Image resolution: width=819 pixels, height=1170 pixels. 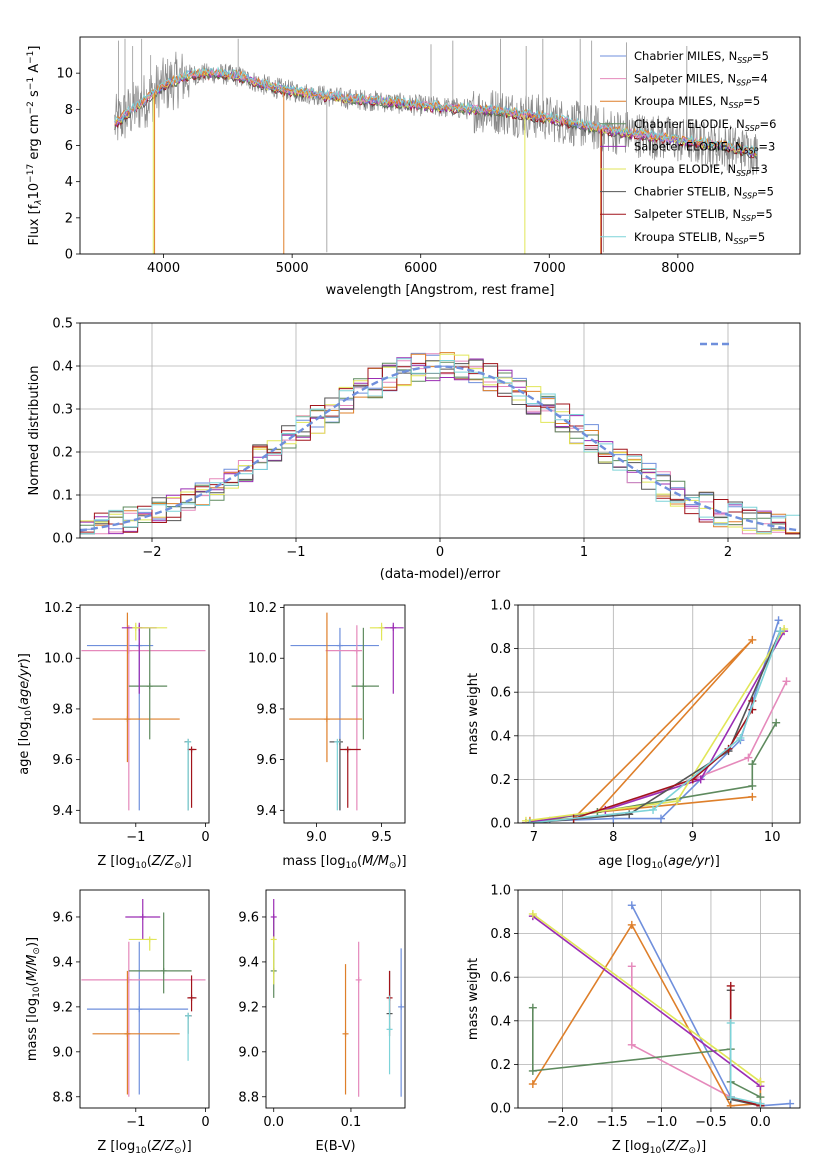 What do you see at coordinates (292, 268) in the screenshot?
I see `x-tick-label: 5000` at bounding box center [292, 268].